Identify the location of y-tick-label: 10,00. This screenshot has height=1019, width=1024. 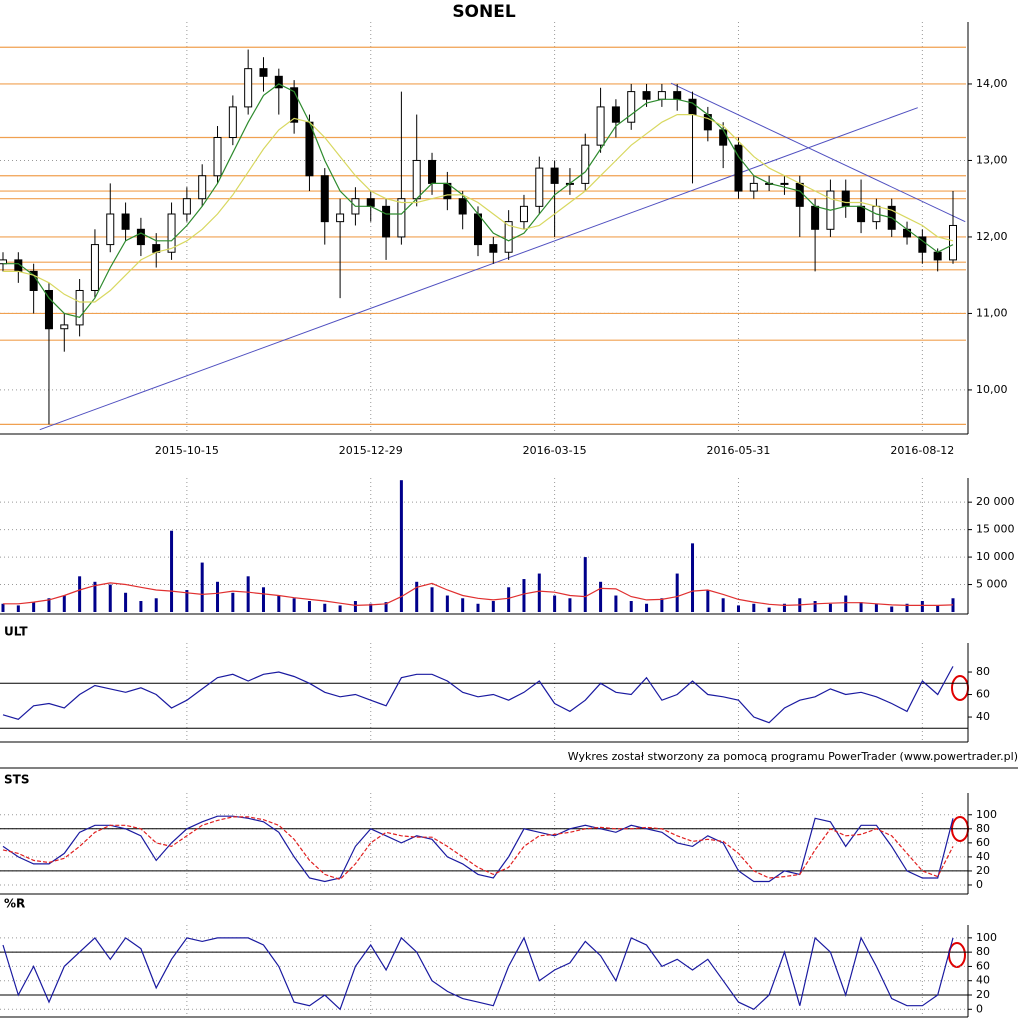
(992, 389).